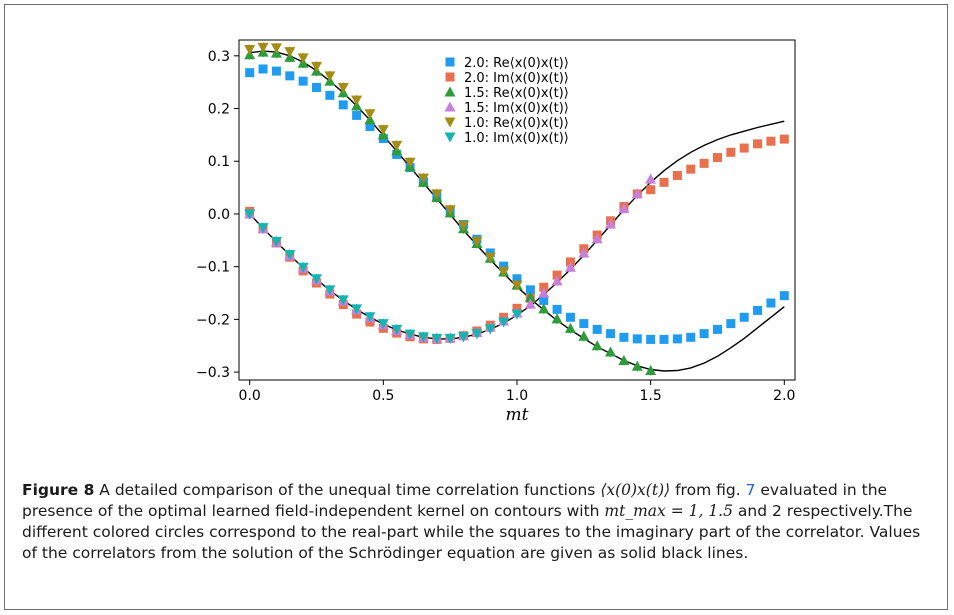 Image resolution: width=954 pixels, height=615 pixels. I want to click on y-tick-label: 0.3, so click(219, 57).